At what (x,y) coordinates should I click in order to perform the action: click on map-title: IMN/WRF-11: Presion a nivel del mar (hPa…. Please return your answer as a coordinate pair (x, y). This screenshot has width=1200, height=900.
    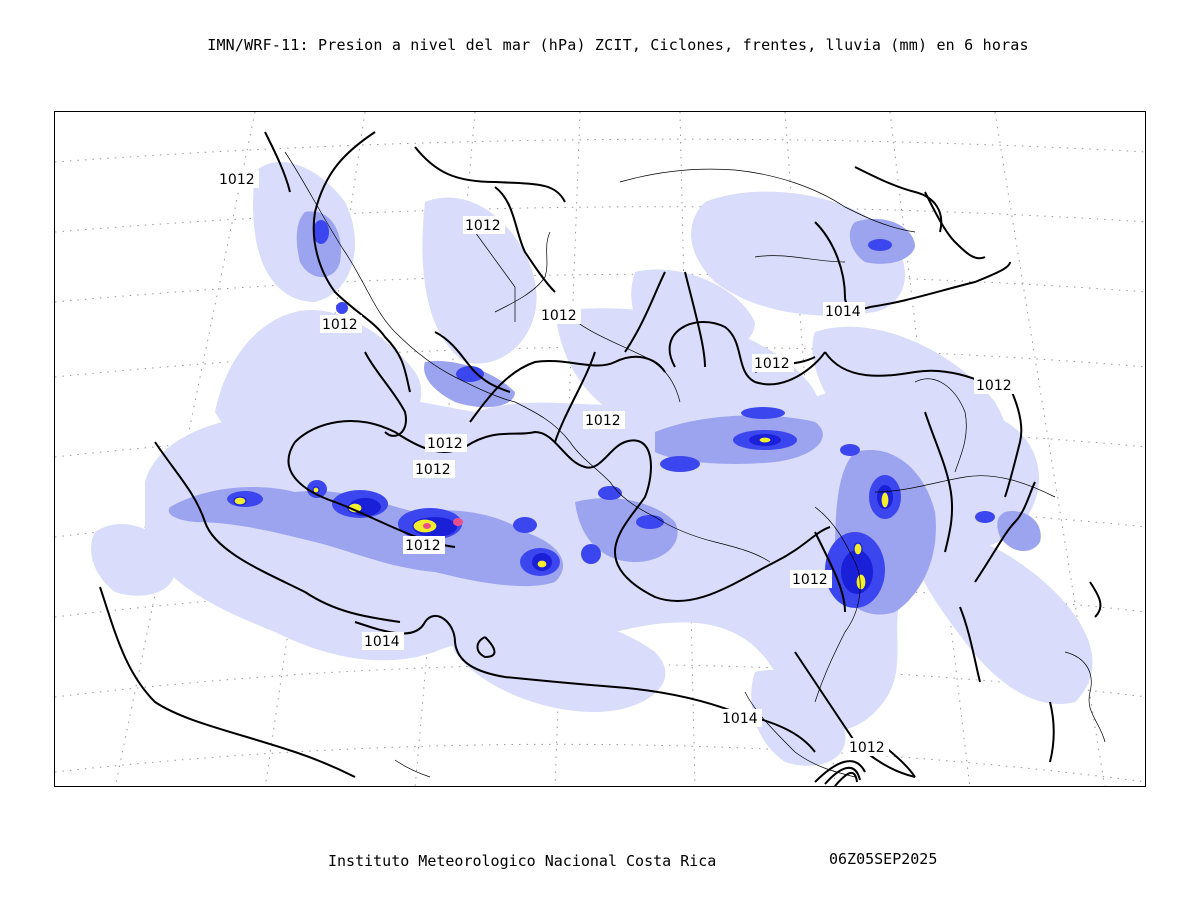
    Looking at the image, I should click on (618, 45).